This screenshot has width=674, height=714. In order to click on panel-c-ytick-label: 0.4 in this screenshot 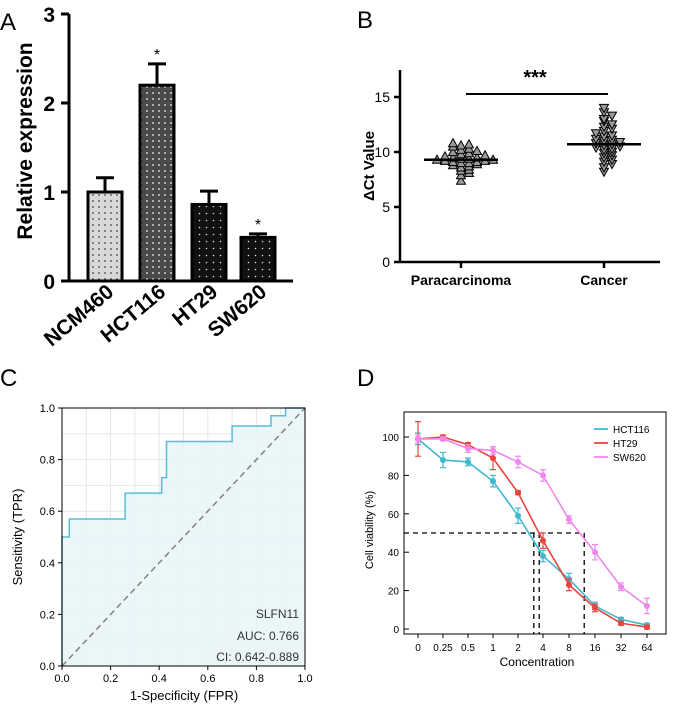, I will do `click(47, 564)`.